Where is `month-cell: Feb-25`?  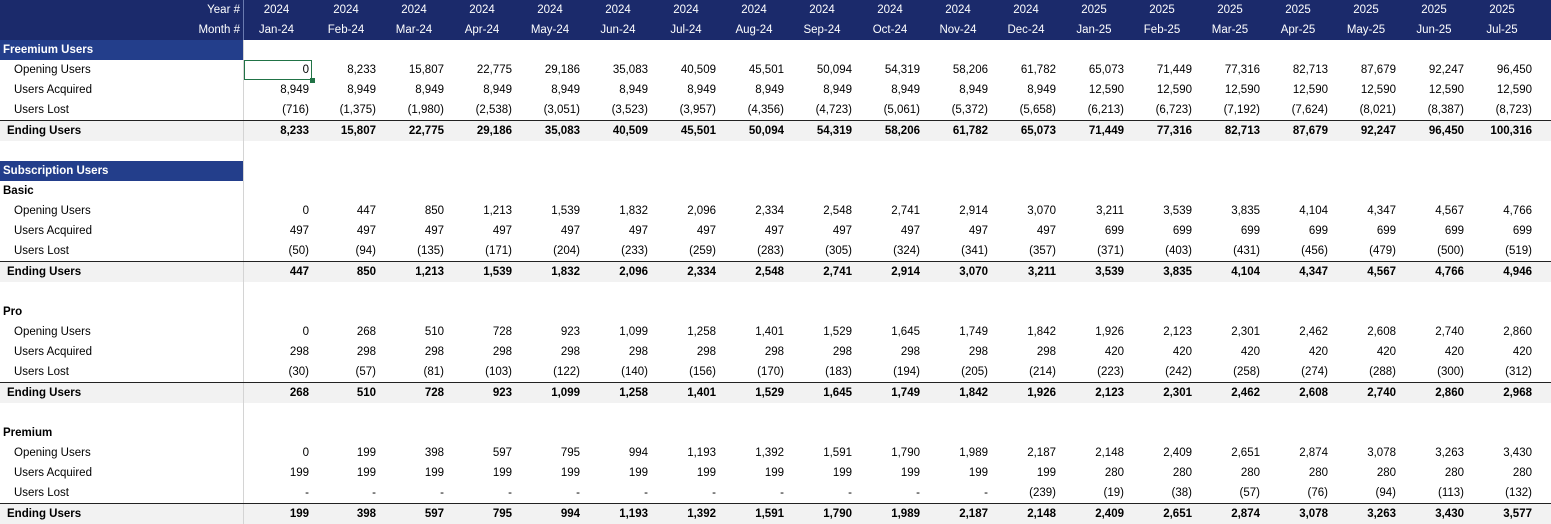
month-cell: Feb-25 is located at coordinates (1162, 30).